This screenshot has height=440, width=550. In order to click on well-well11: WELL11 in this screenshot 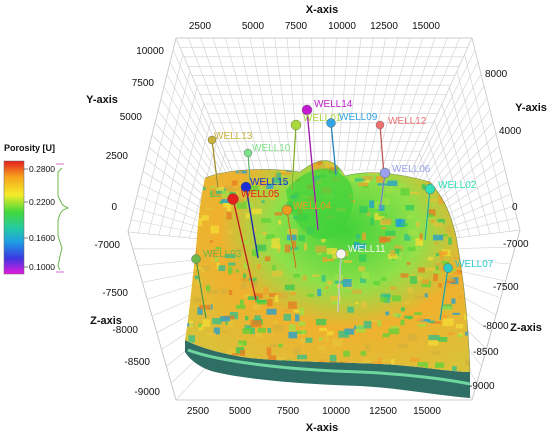, I will do `click(360, 278)`.